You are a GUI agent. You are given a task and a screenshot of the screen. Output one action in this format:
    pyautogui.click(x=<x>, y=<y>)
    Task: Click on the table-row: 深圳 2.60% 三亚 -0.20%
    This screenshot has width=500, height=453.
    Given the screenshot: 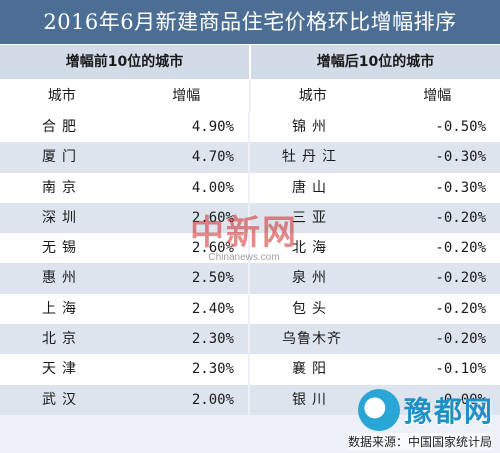 What is the action you would take?
    pyautogui.click(x=250, y=218)
    